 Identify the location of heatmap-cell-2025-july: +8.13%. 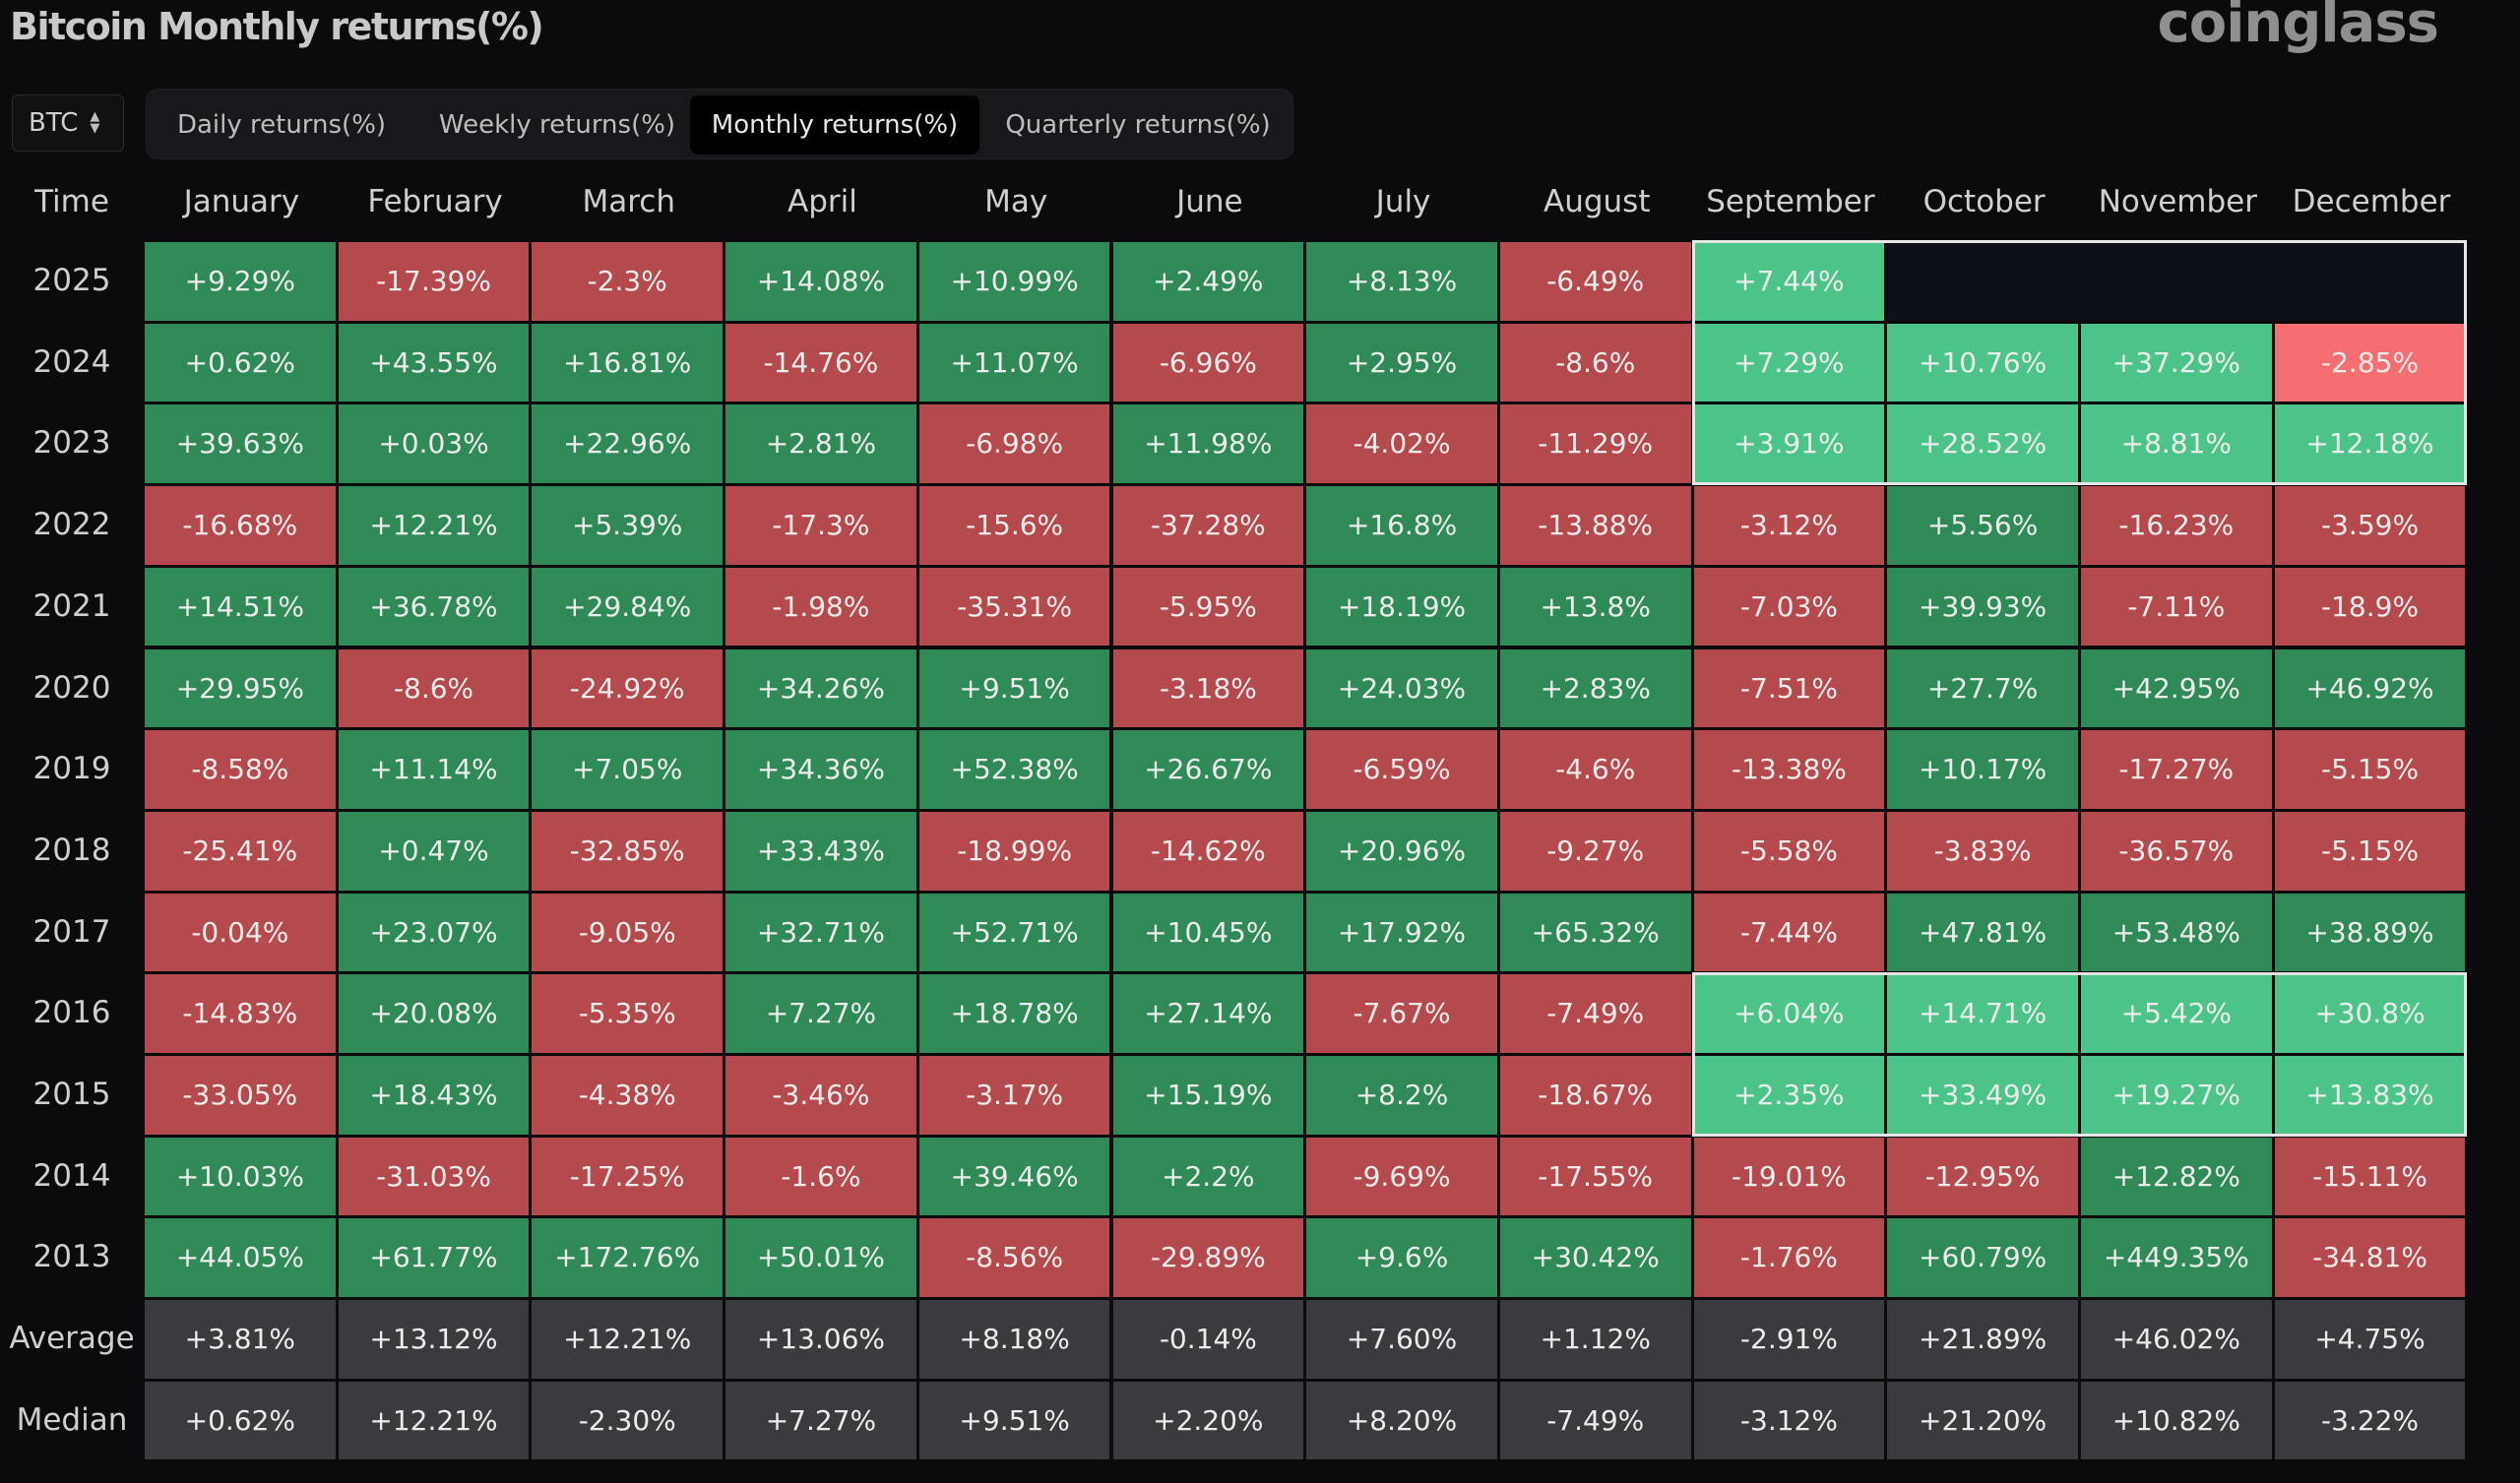
(1401, 281).